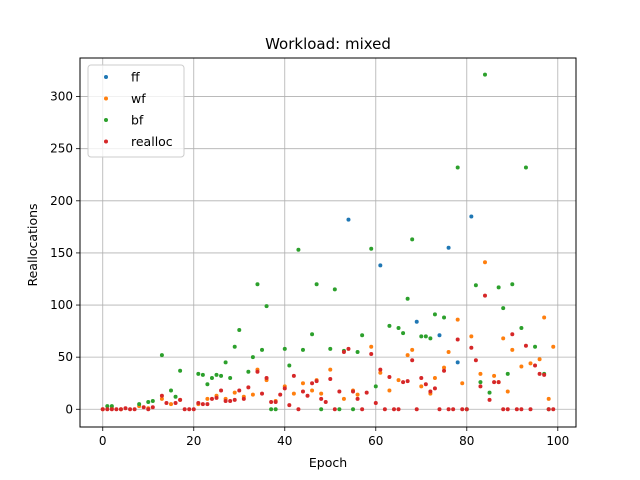 This screenshot has height=480, width=640. I want to click on x-tick-label: 100, so click(557, 441).